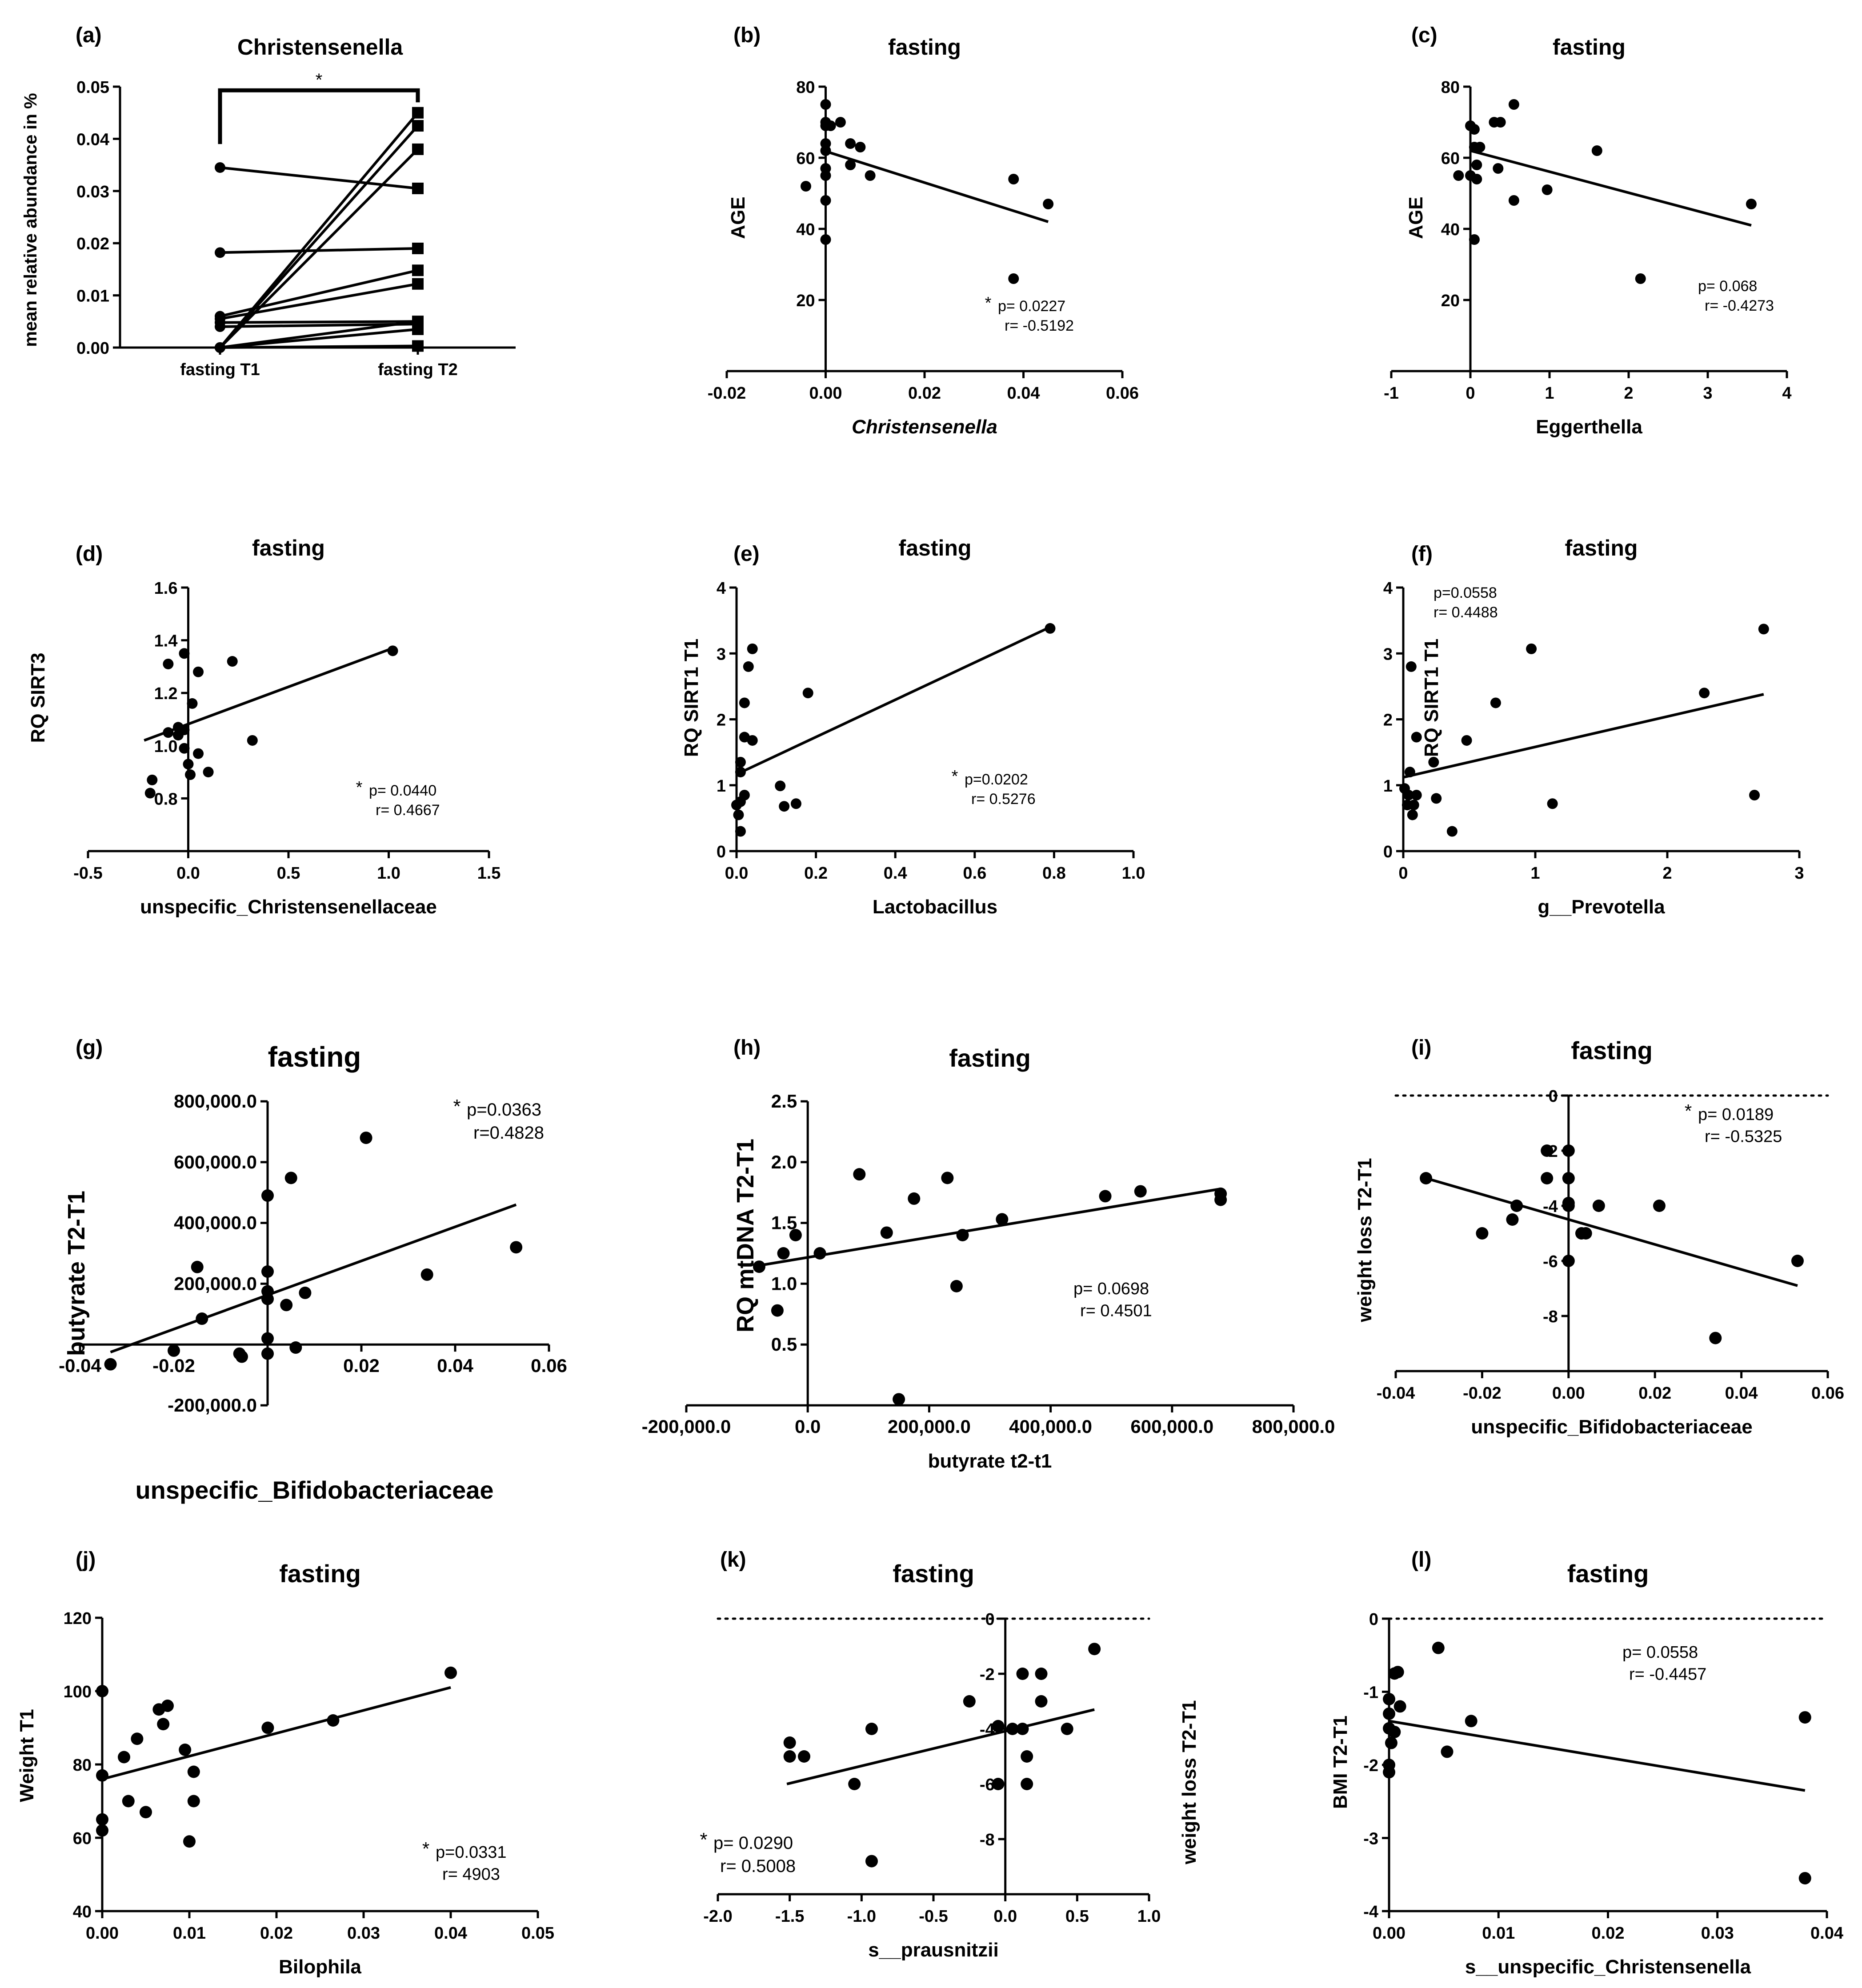 Image resolution: width=1862 pixels, height=1988 pixels. I want to click on y-tick-label: 200,000.0, so click(215, 1283).